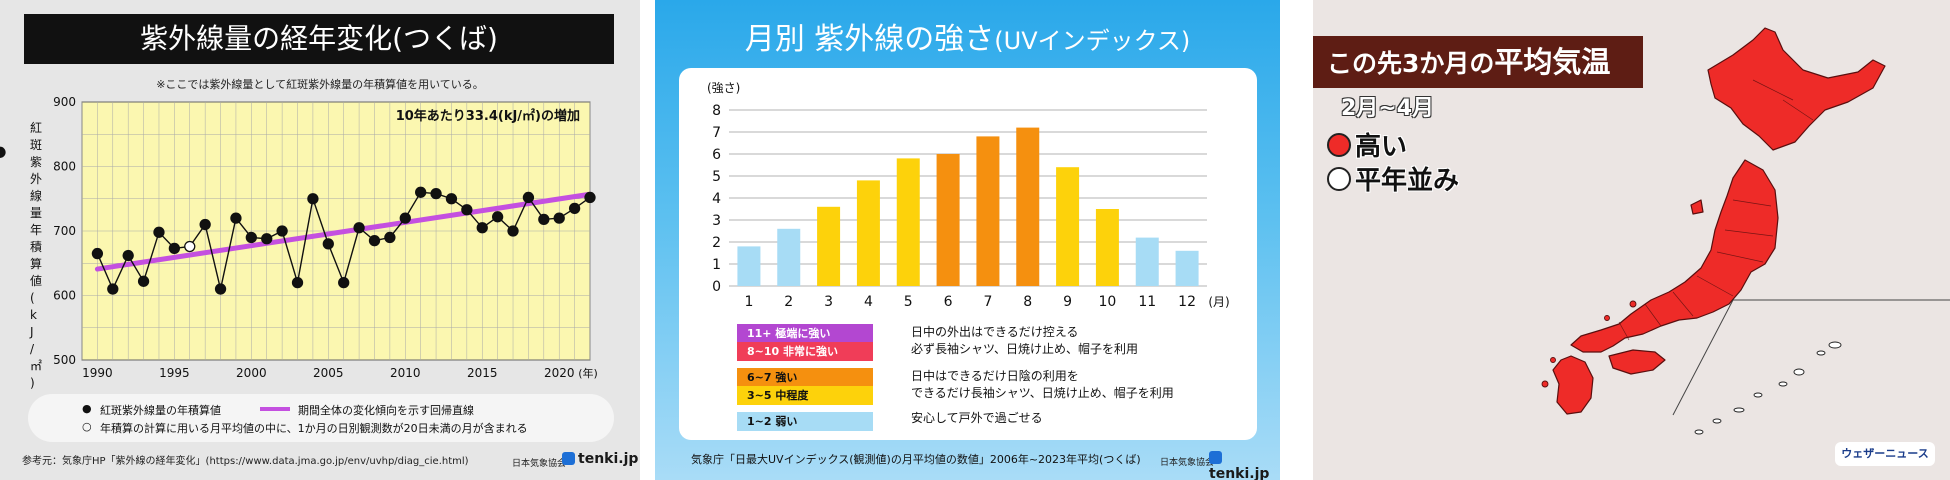 The height and width of the screenshot is (480, 1950). Describe the element at coordinates (977, 418) in the screenshot. I see `advice-line: 安心して戸外で過ごせる` at that location.